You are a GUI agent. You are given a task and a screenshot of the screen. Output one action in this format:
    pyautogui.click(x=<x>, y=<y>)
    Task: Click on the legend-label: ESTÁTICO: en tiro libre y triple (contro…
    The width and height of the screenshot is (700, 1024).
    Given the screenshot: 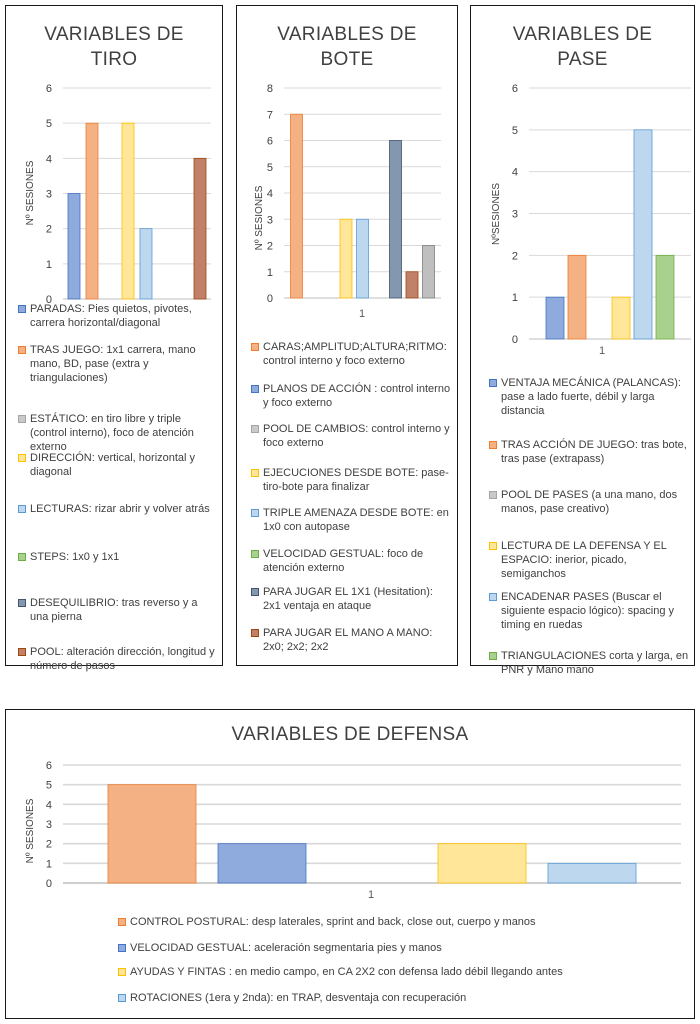 What is the action you would take?
    pyautogui.click(x=112, y=433)
    